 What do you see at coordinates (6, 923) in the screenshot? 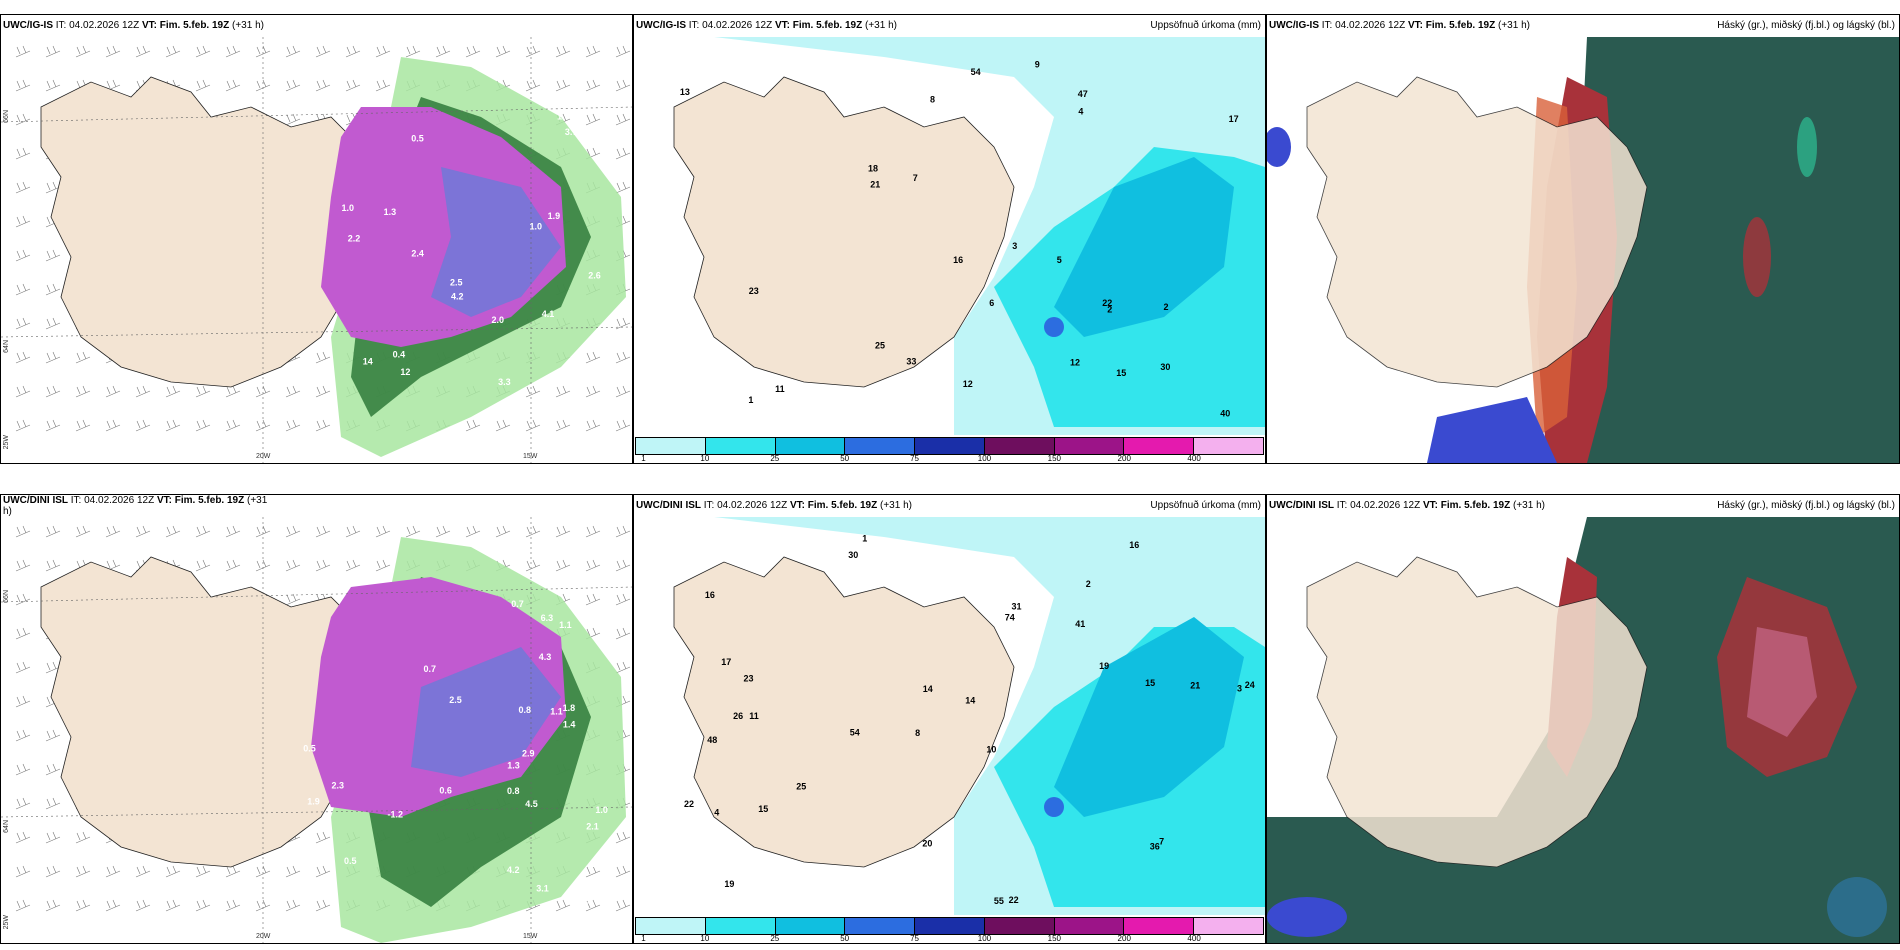
I see `lat-label: 25W` at bounding box center [6, 923].